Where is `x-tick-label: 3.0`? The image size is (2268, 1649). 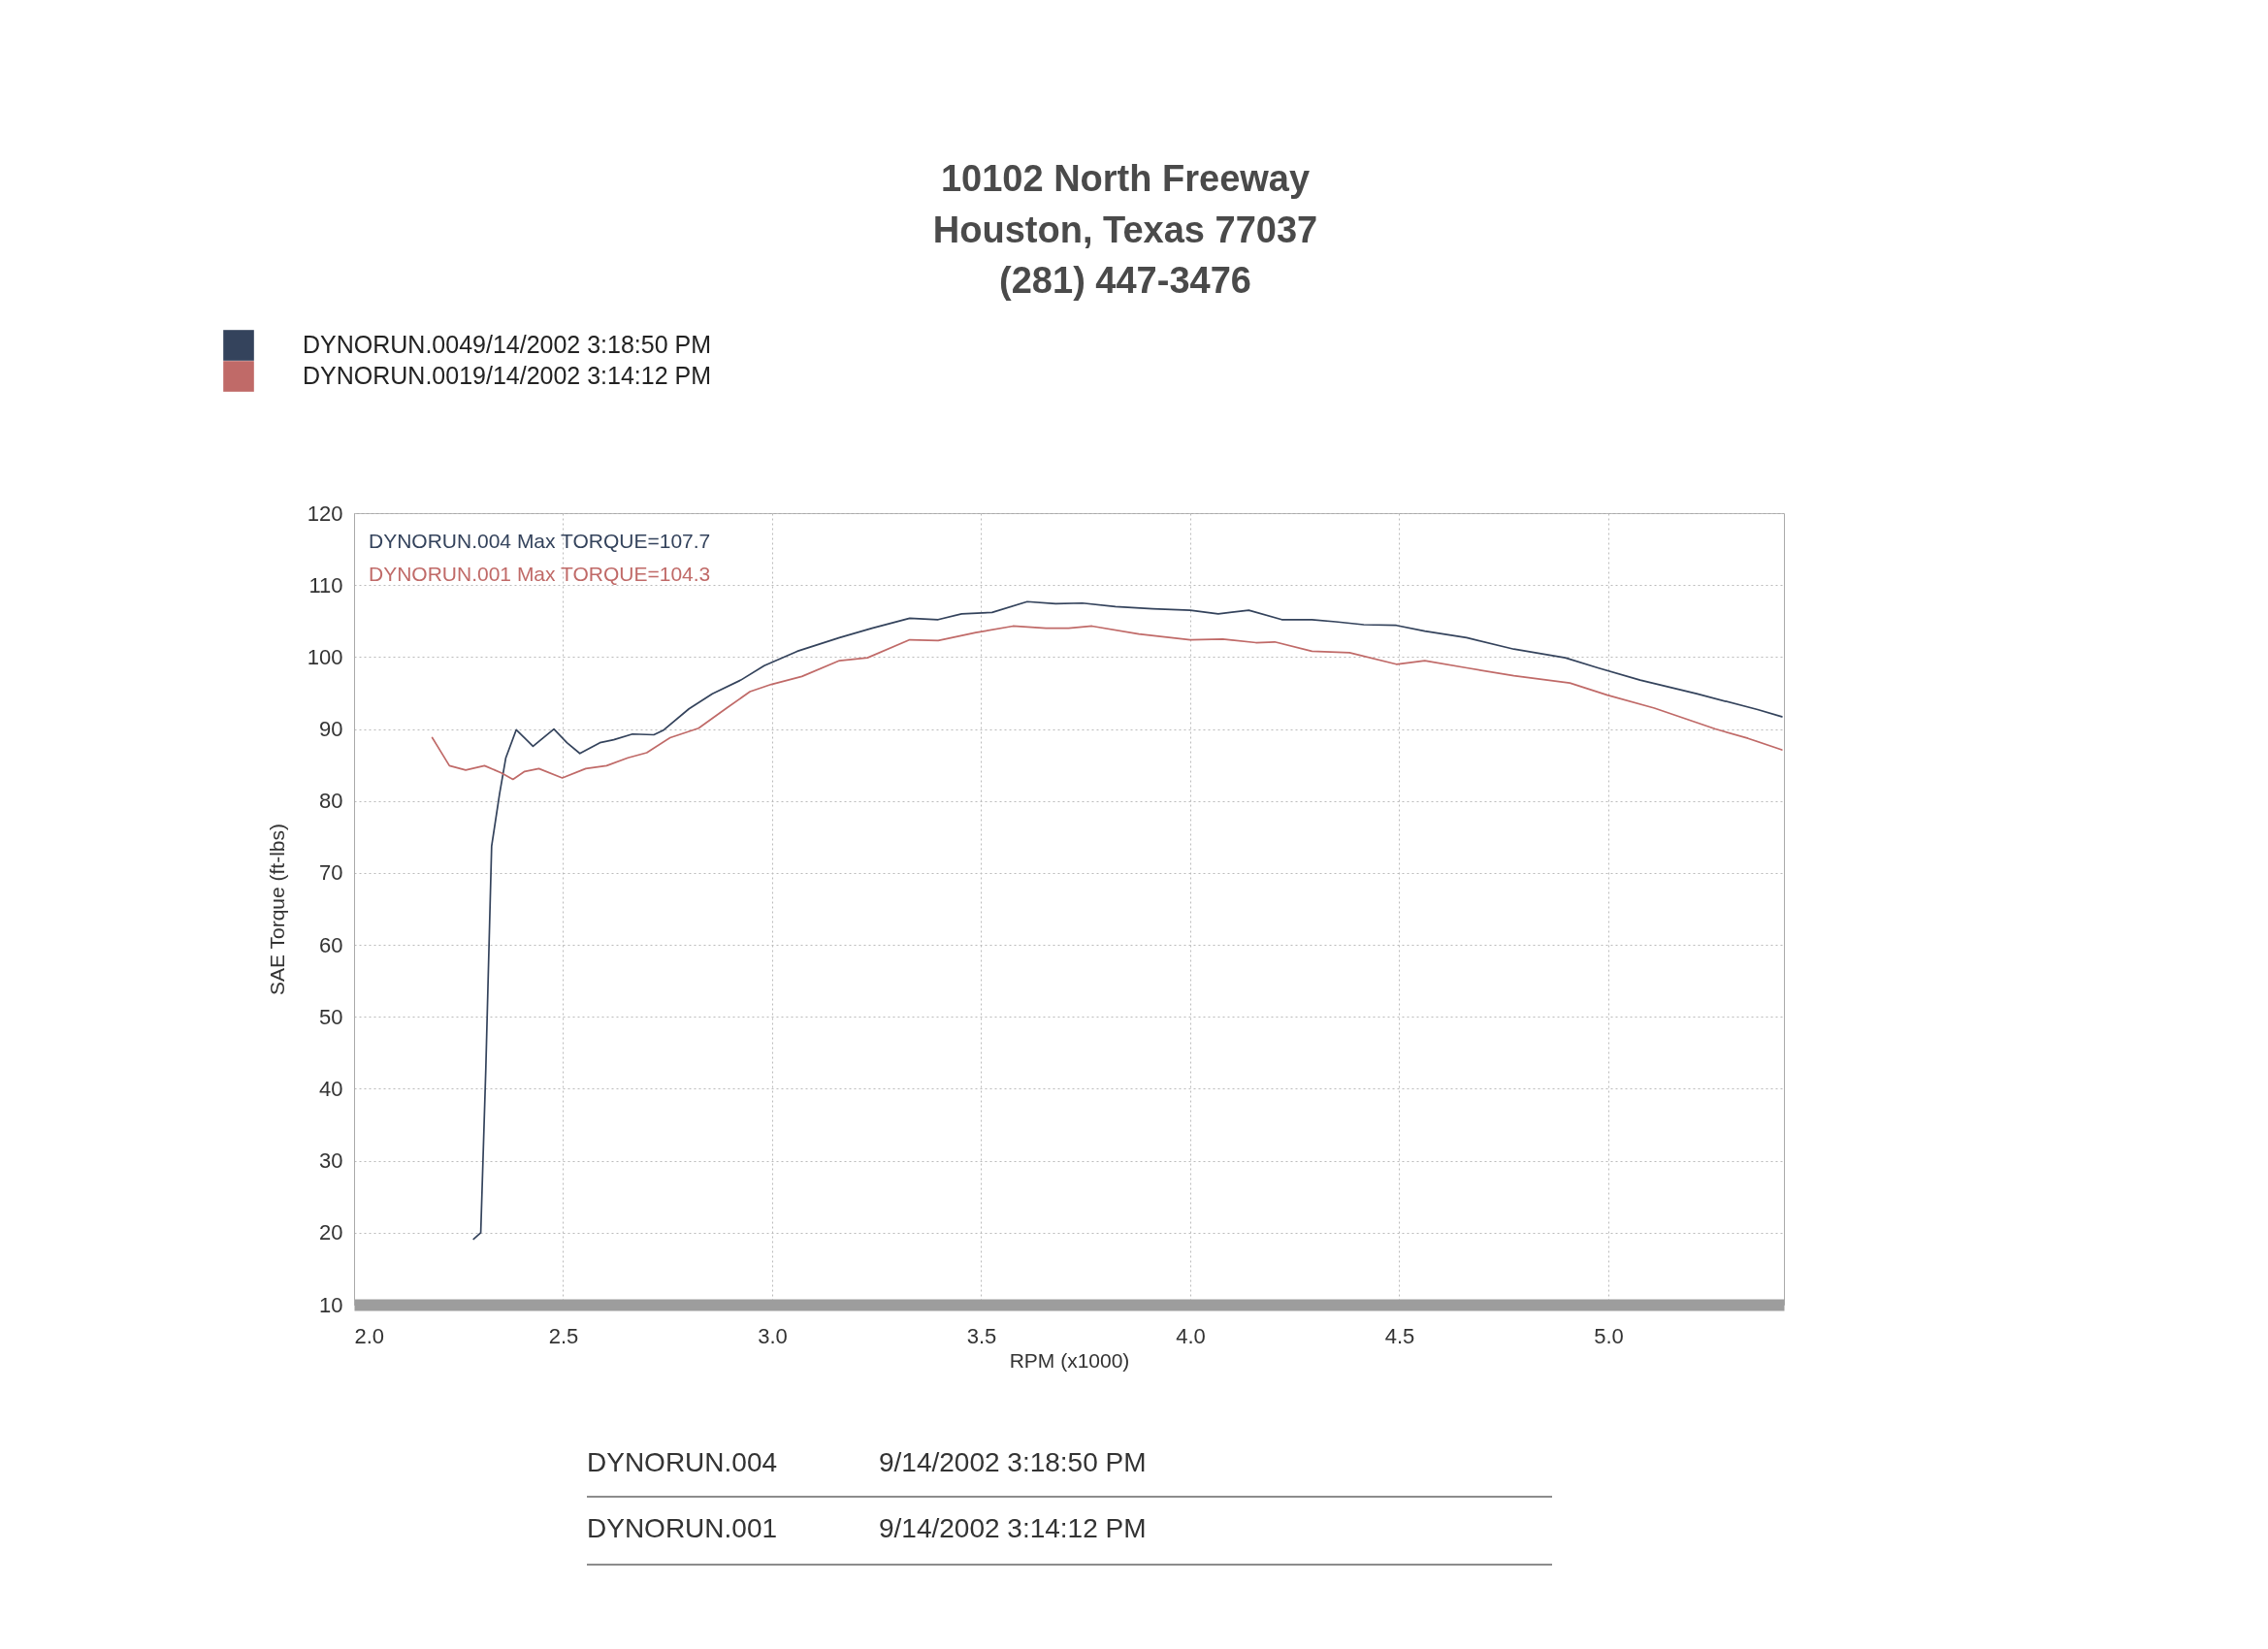
x-tick-label: 3.0 is located at coordinates (773, 1335).